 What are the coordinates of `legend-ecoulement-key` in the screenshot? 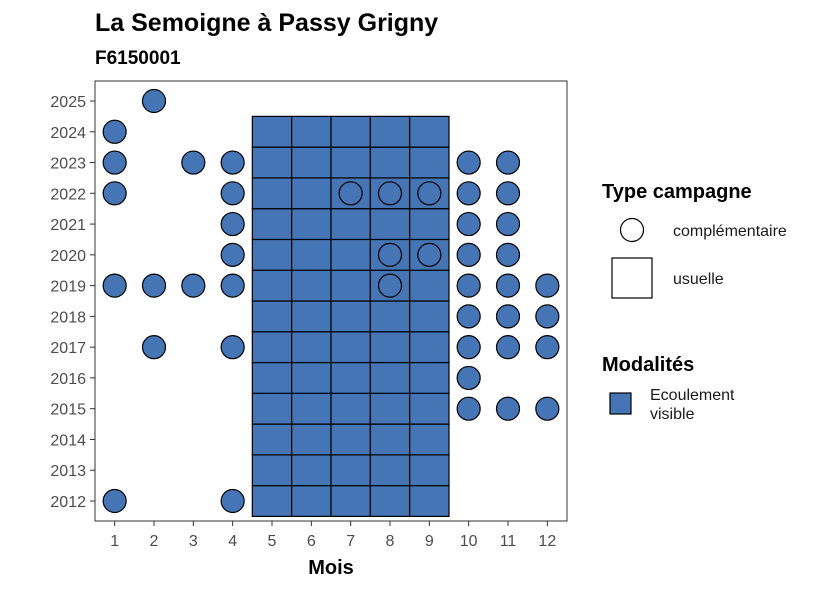 It's located at (620, 403).